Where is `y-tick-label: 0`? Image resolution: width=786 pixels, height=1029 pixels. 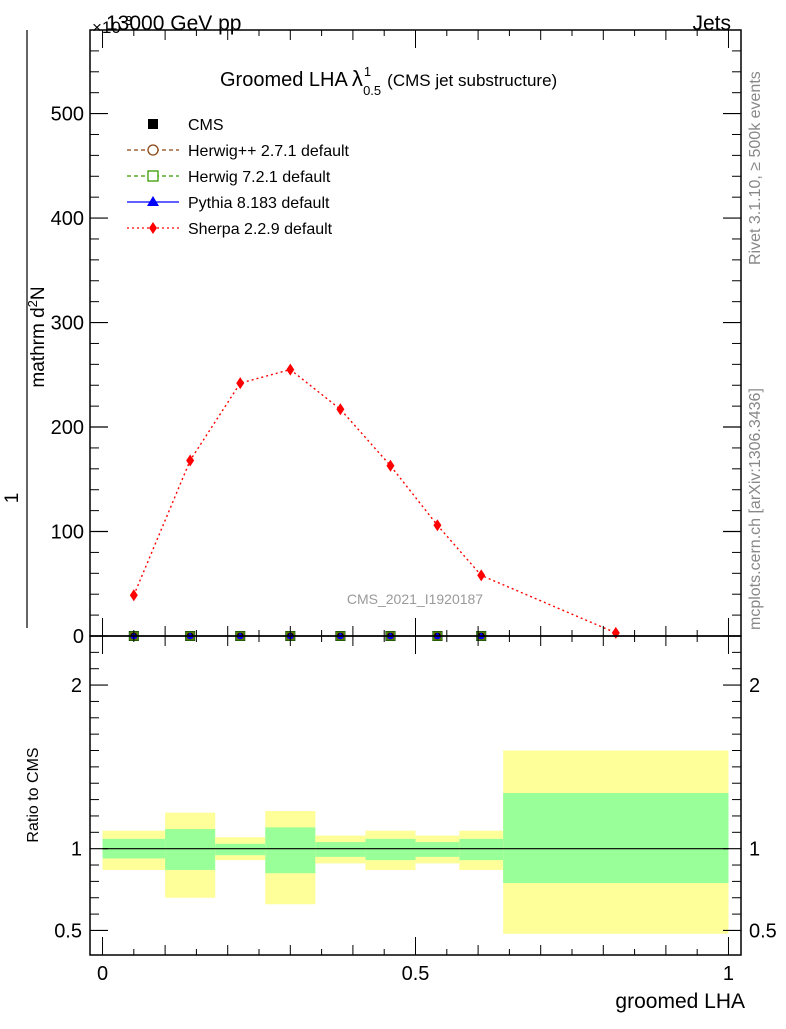 y-tick-label: 0 is located at coordinates (78, 637).